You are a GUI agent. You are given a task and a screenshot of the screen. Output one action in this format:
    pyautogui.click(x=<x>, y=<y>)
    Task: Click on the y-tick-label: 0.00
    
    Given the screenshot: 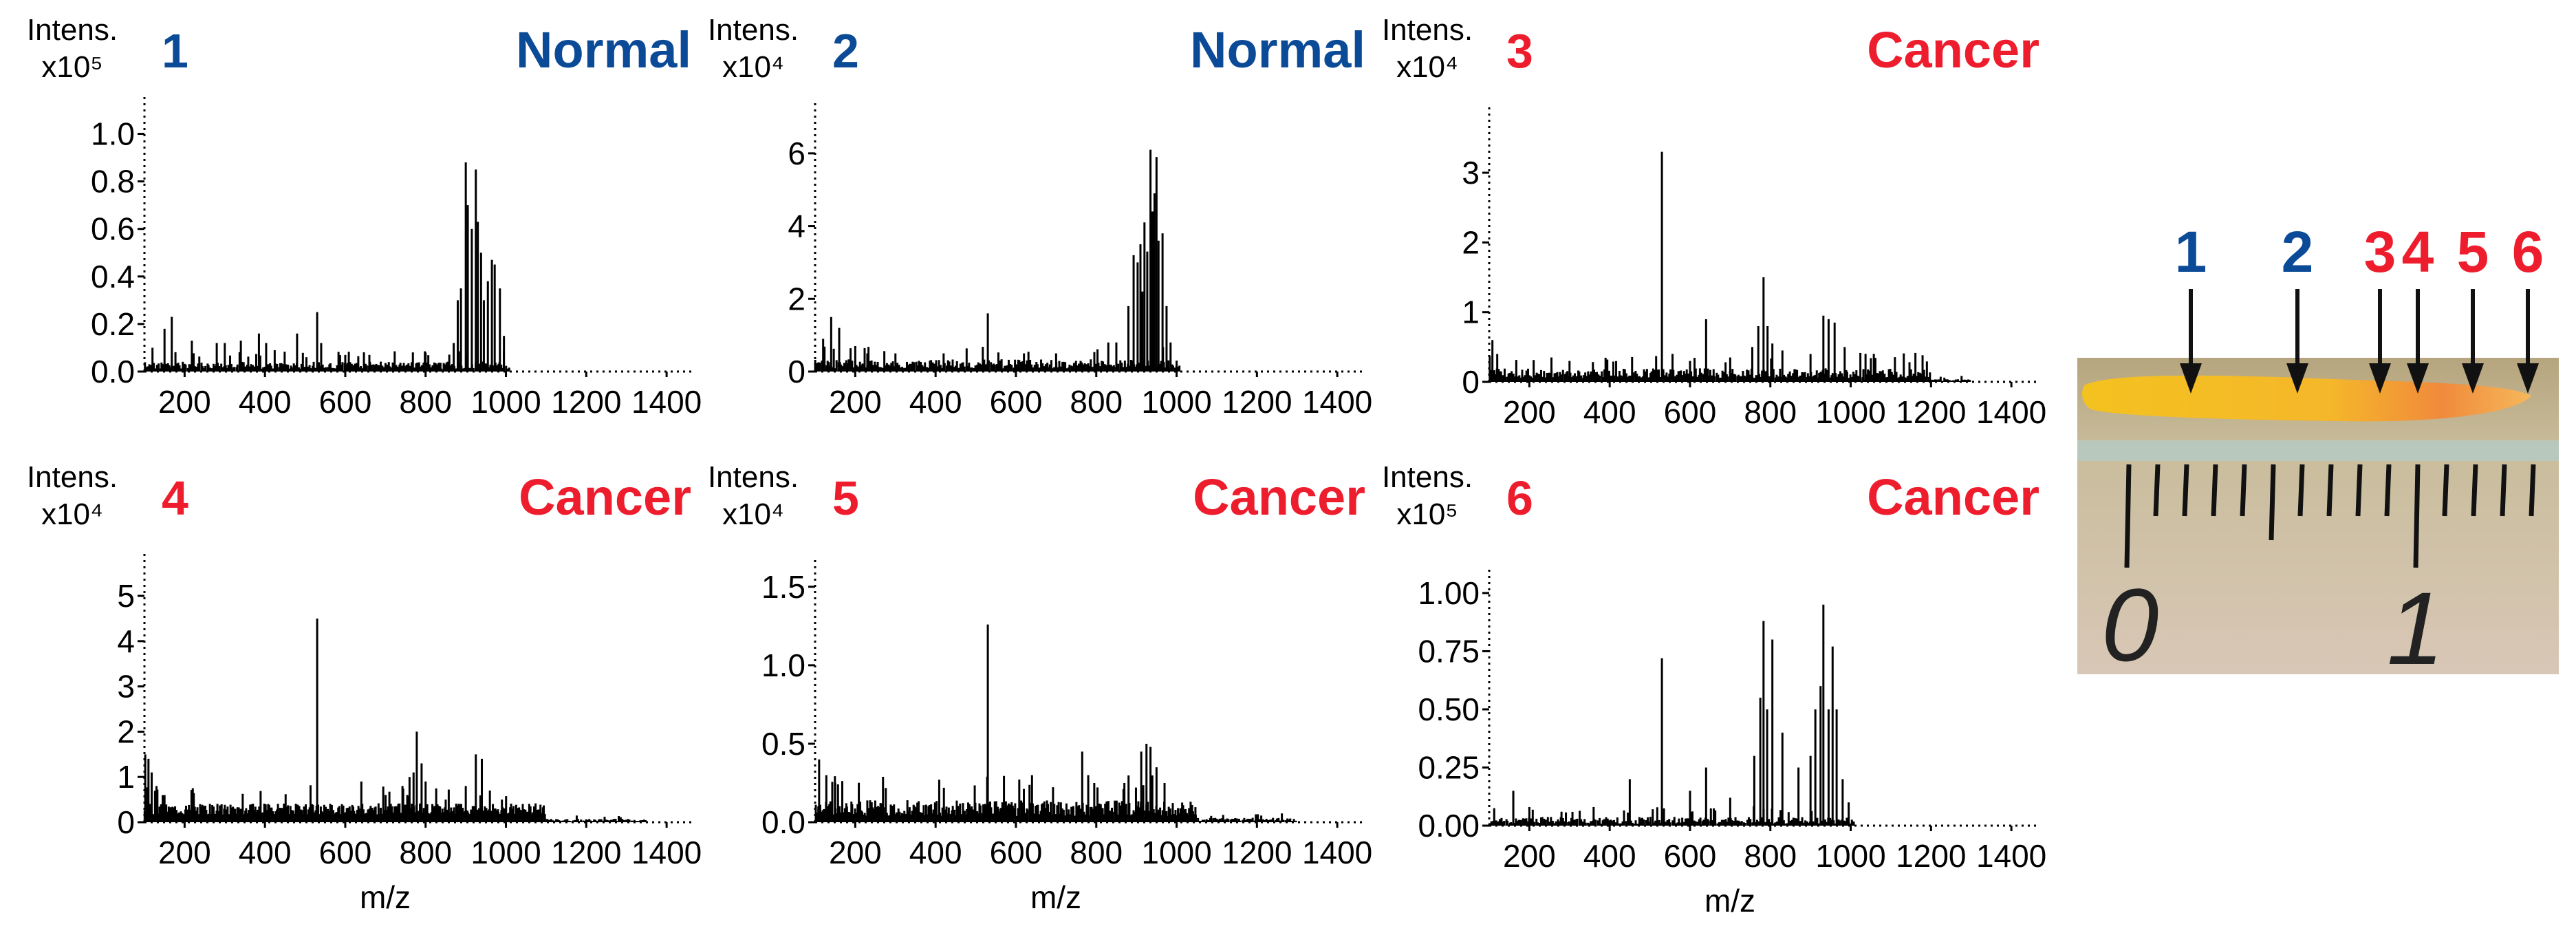 What is the action you would take?
    pyautogui.click(x=1449, y=826)
    